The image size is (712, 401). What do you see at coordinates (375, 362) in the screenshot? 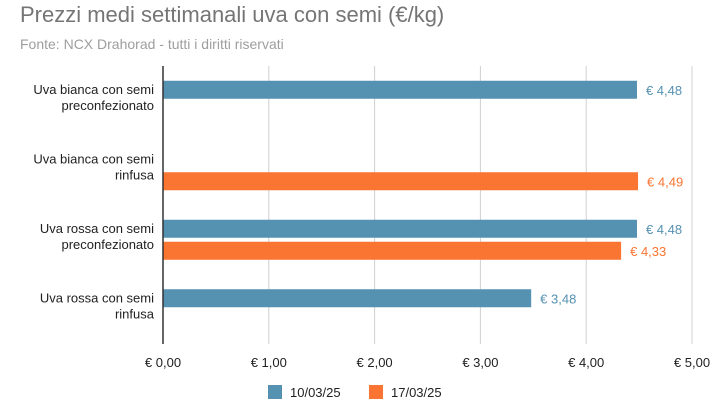
I see `x-tick-label: € 2,00` at bounding box center [375, 362].